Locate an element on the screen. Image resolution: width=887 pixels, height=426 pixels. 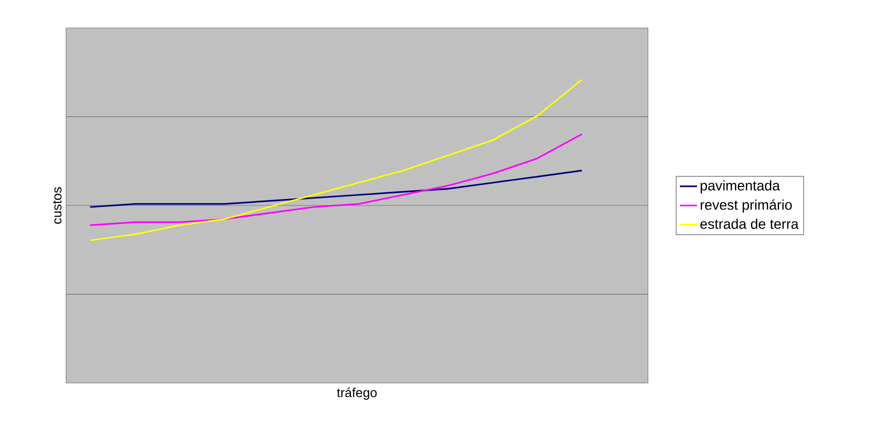
x-axis-title: tráfego is located at coordinates (356, 394).